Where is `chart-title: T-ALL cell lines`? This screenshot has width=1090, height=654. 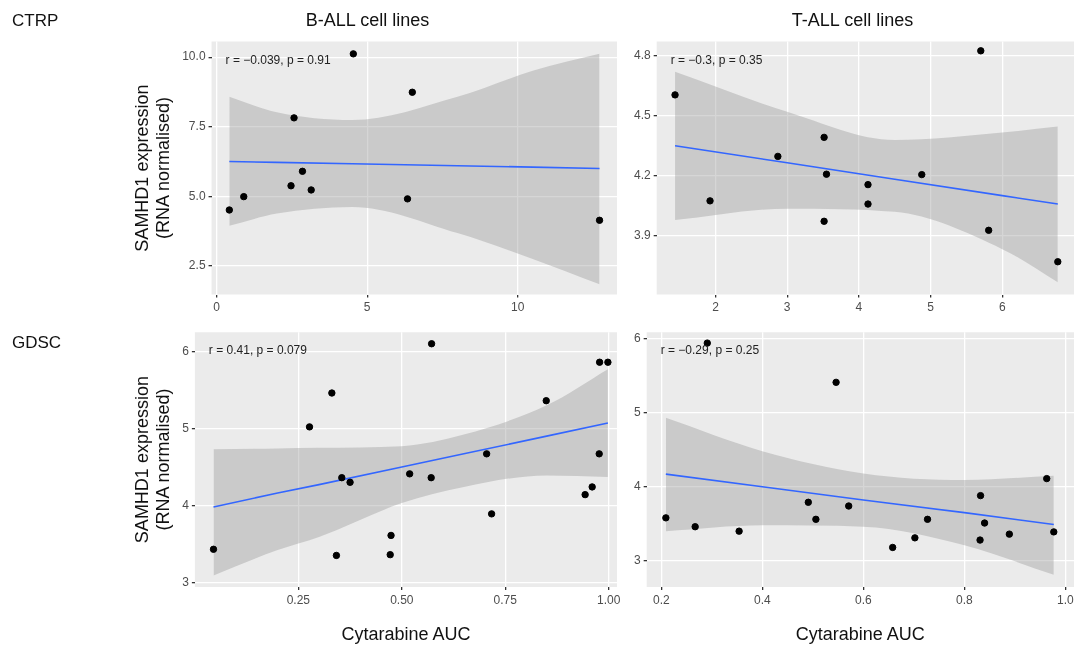
chart-title: T-ALL cell lines is located at coordinates (852, 19).